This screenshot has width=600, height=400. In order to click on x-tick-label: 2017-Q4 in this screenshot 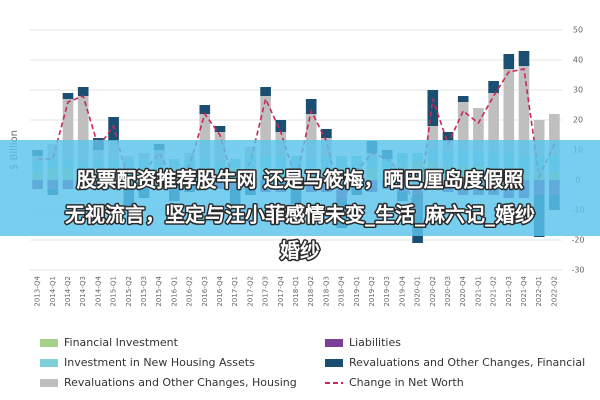, I will do `click(281, 290)`.